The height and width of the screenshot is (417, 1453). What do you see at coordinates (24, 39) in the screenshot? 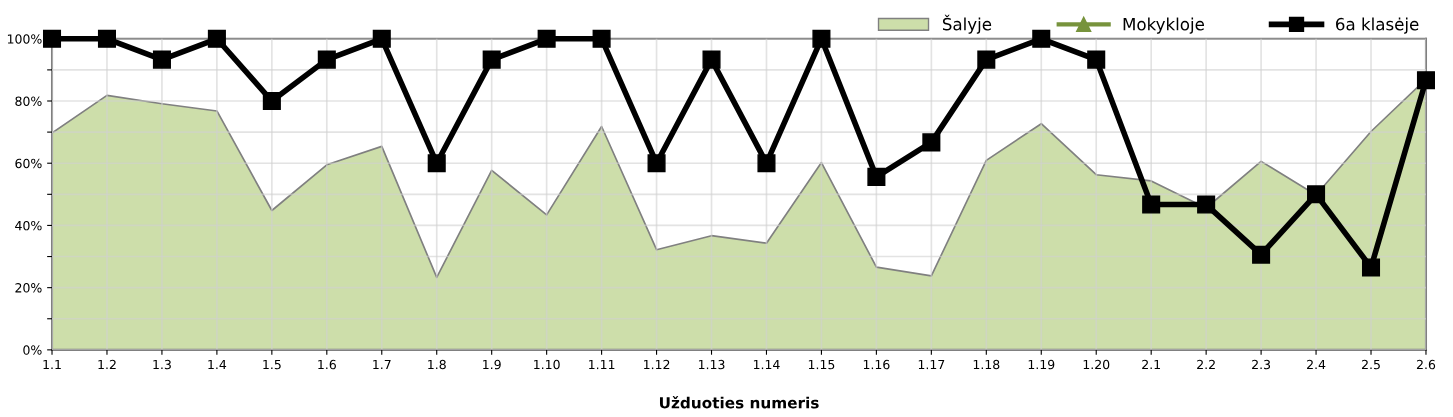
I see `y-tick-label: 100%` at bounding box center [24, 39].